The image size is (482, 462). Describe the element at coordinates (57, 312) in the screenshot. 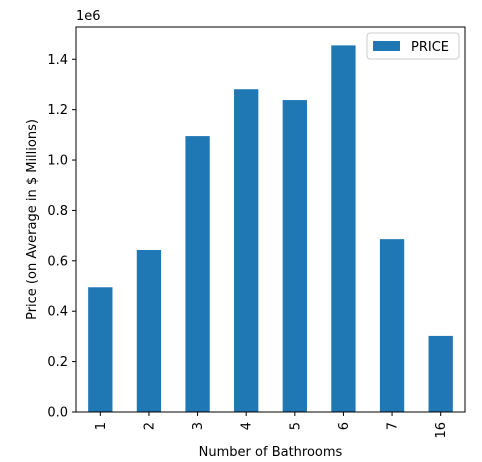

I see `y-tick-label: 0.4` at that location.